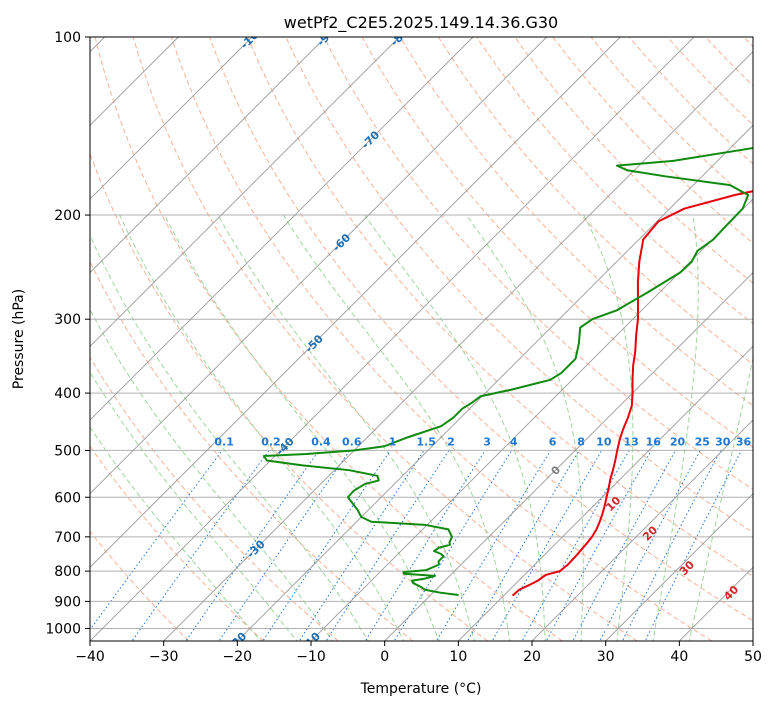 This screenshot has height=712, width=775. Describe the element at coordinates (606, 657) in the screenshot. I see `x-tick-label: 30` at that location.